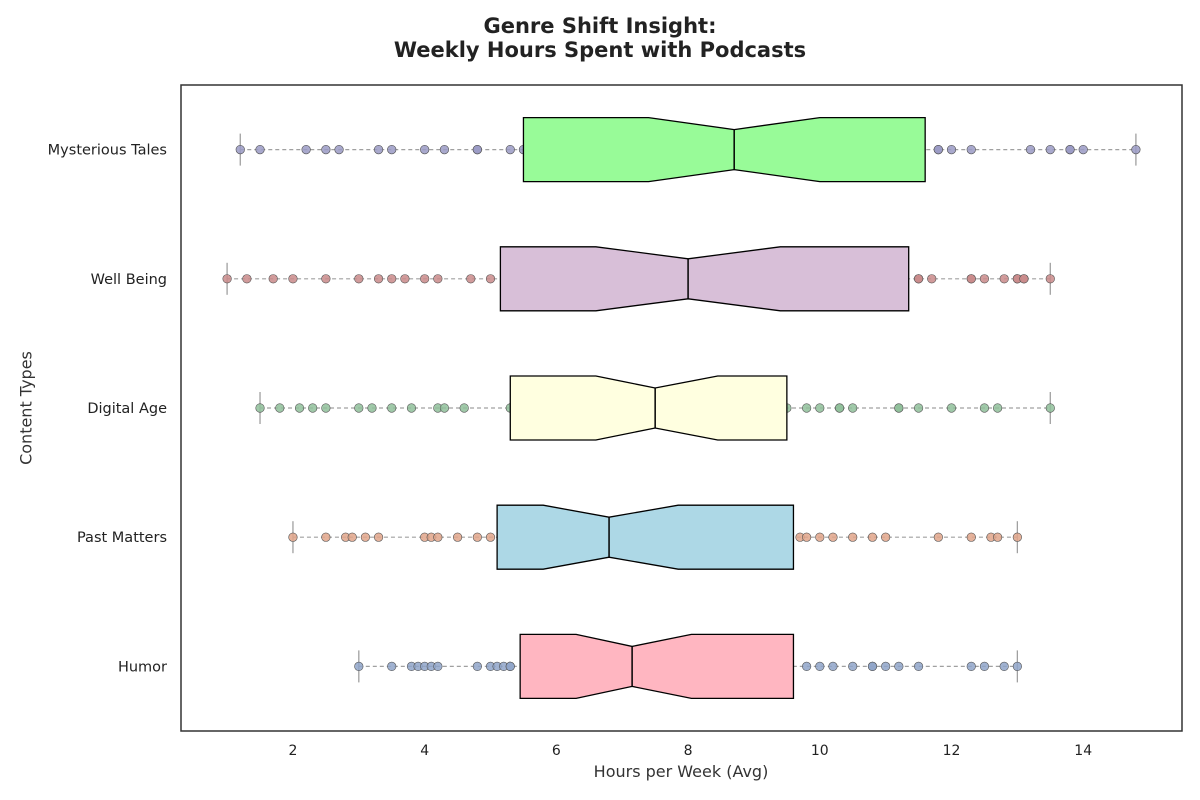 This screenshot has width=1200, height=800. What do you see at coordinates (952, 751) in the screenshot?
I see `x-tick-label: 12` at bounding box center [952, 751].